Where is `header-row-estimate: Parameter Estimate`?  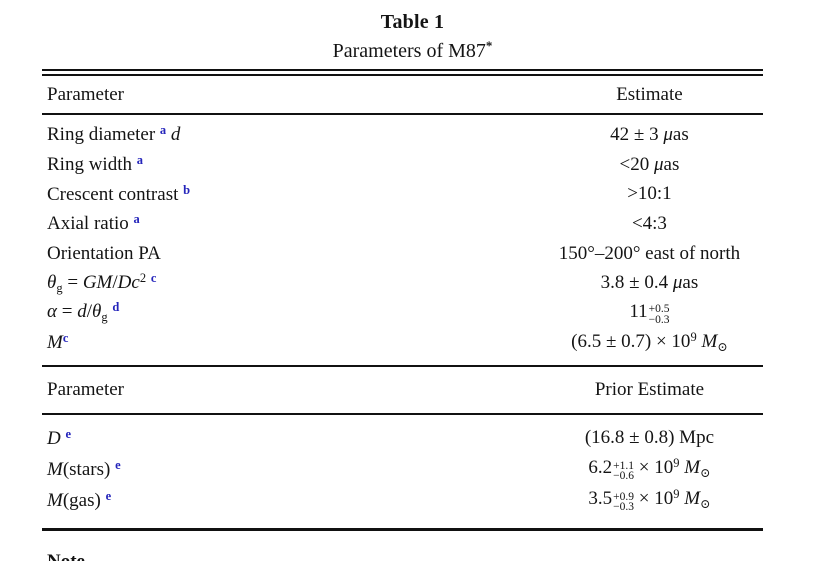 header-row-estimate: Parameter Estimate is located at coordinates (402, 94).